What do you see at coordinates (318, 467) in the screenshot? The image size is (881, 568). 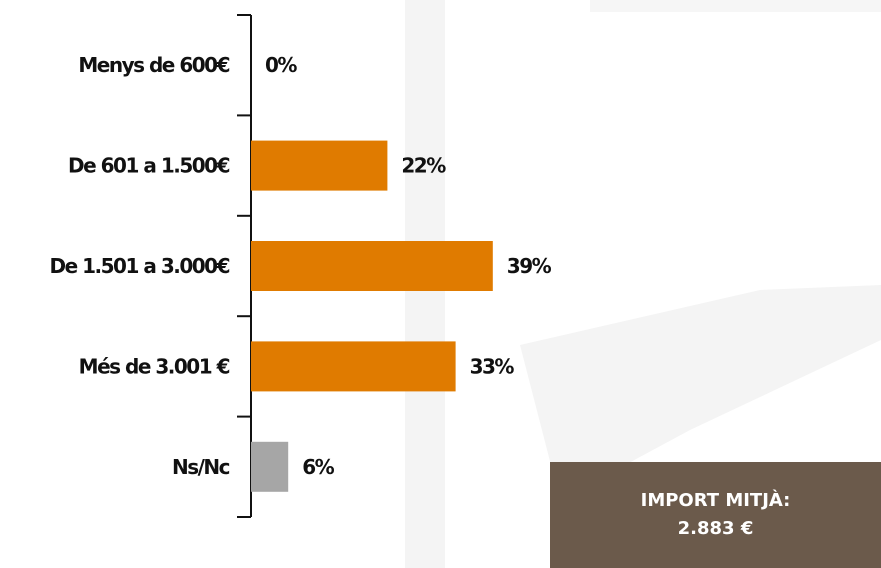 I see `value-label: 6%` at bounding box center [318, 467].